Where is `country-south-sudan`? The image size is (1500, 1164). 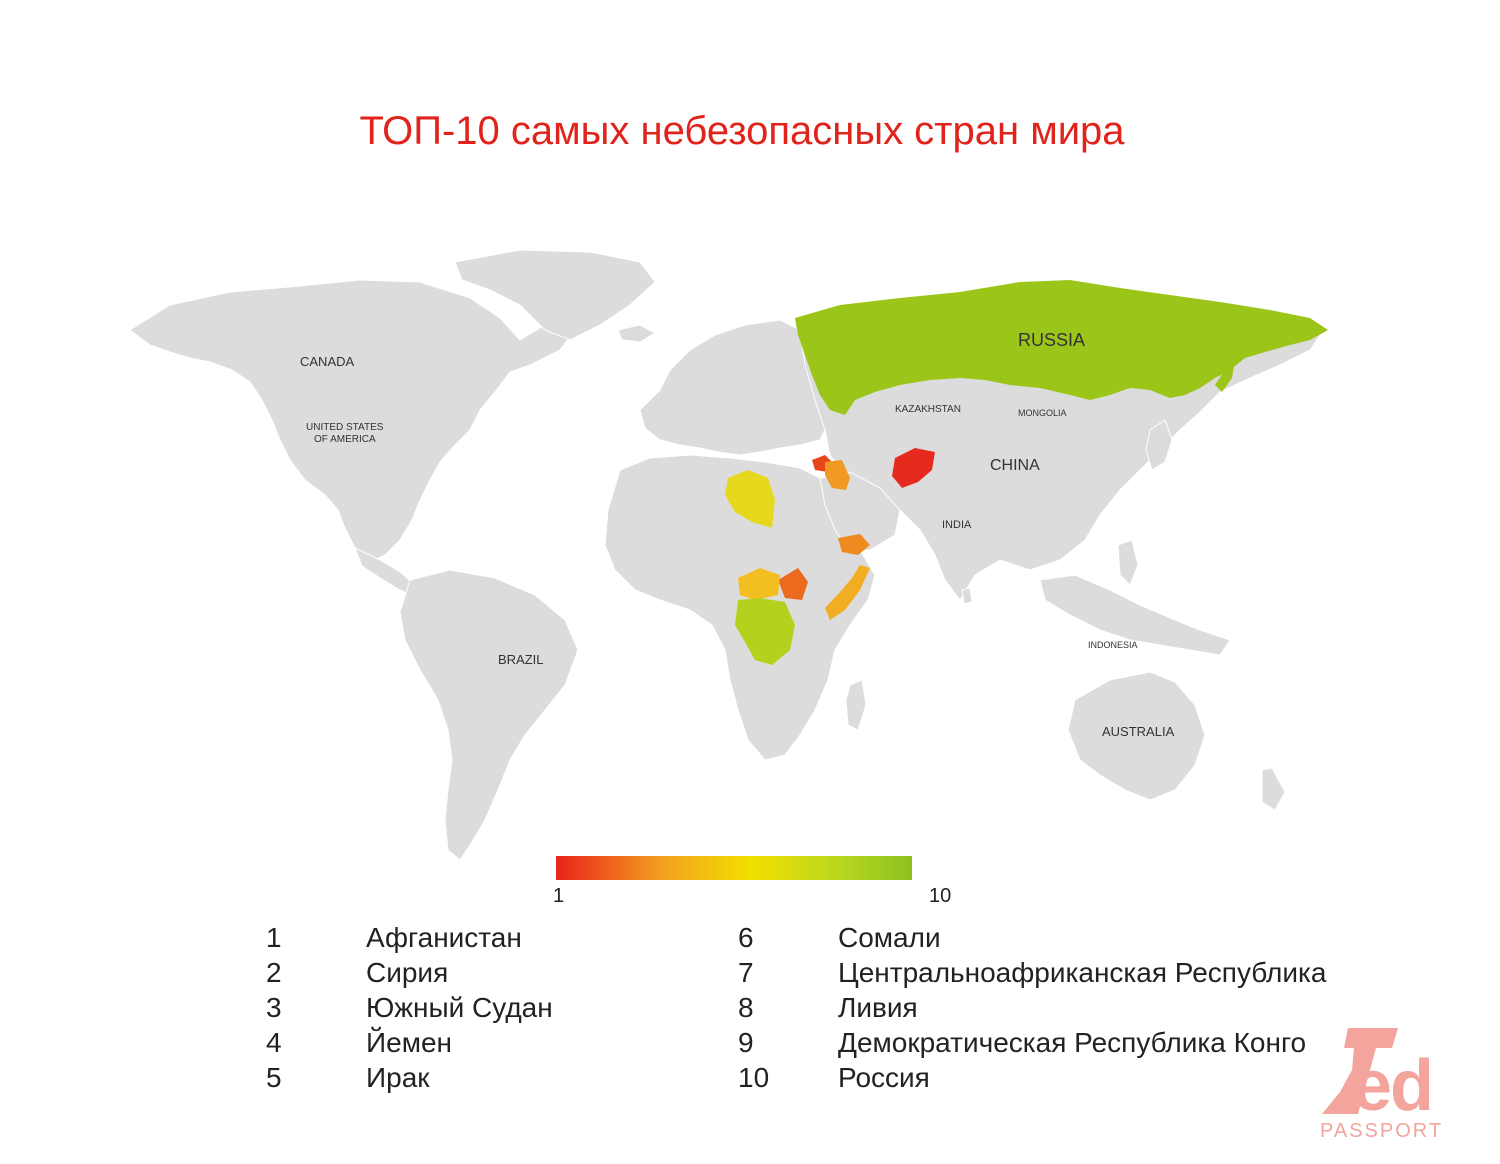
country-south-sudan is located at coordinates (793, 584).